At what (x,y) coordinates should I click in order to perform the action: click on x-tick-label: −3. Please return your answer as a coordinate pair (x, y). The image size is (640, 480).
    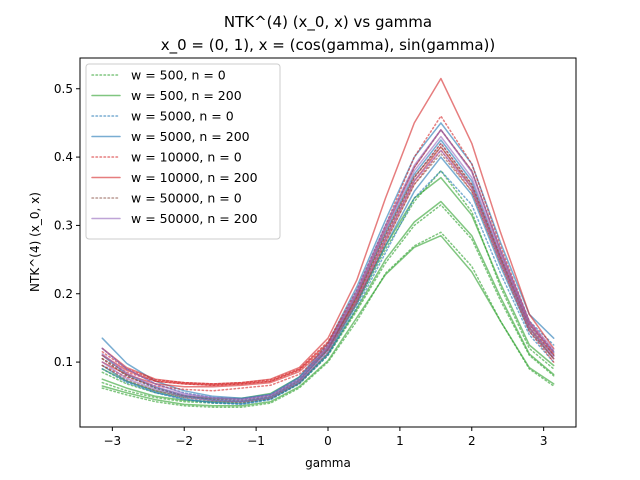
    Looking at the image, I should click on (112, 441).